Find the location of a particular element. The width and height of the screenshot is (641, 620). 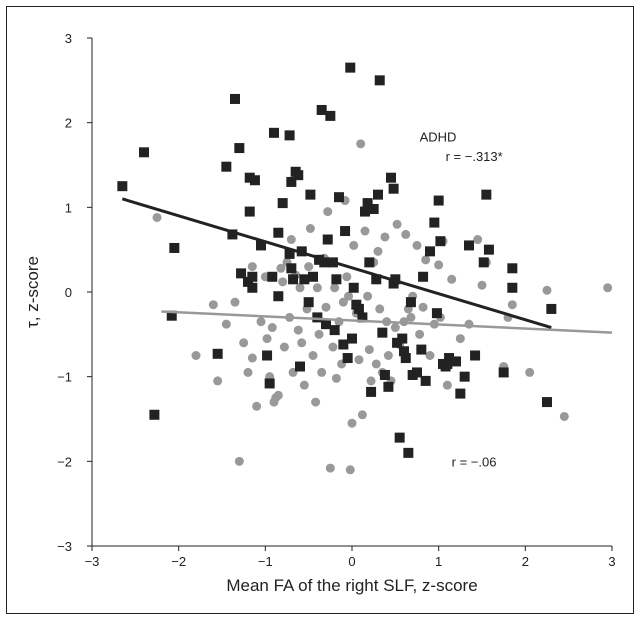

control-correlation-label: r = −.06 is located at coordinates (474, 461).